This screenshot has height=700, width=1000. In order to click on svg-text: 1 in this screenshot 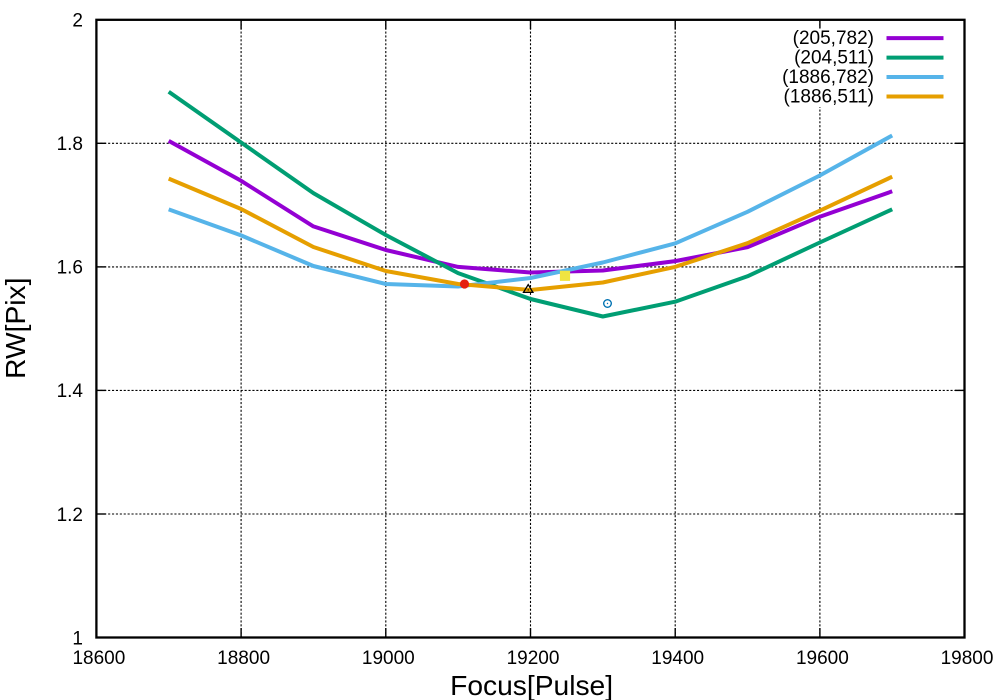, I will do `click(77, 638)`.